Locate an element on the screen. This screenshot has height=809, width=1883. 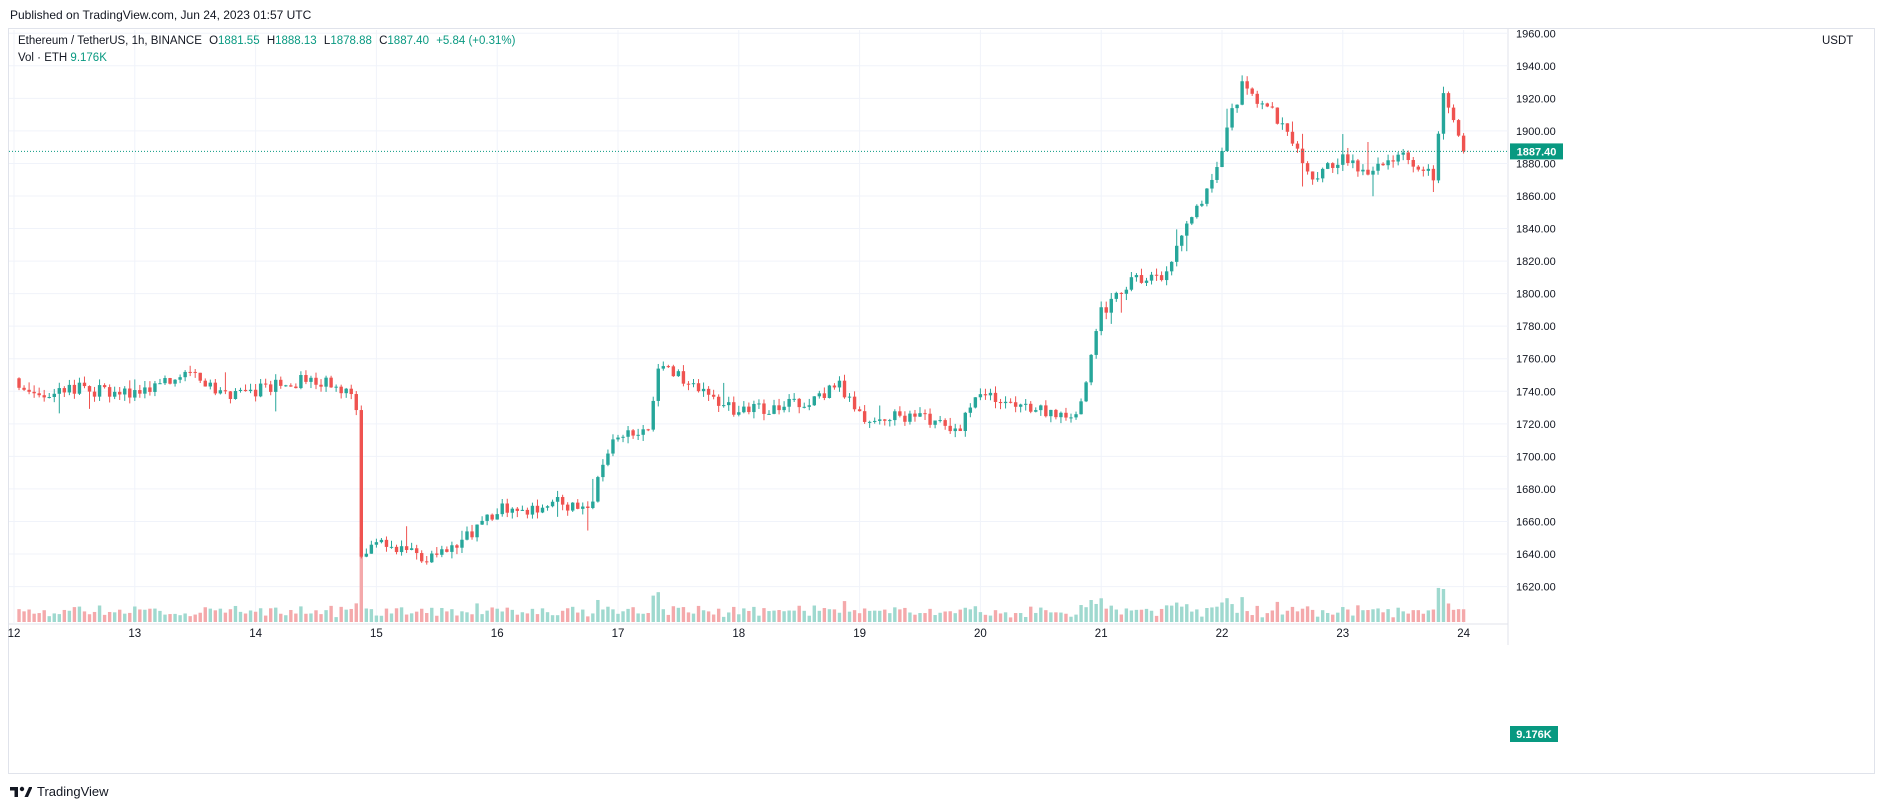
time-tick-label: 15 is located at coordinates (376, 634).